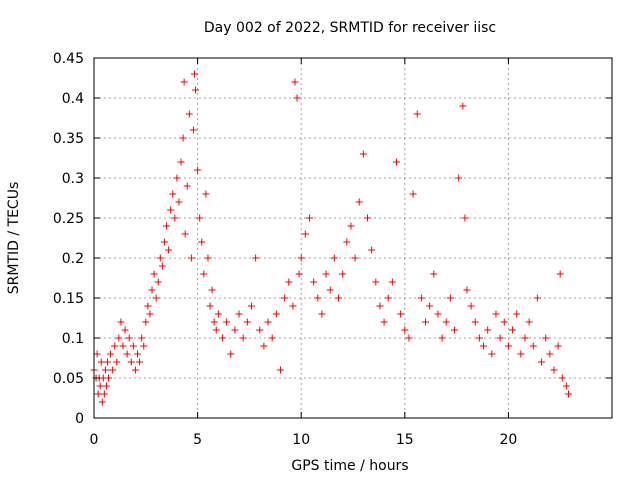 The image size is (640, 480). What do you see at coordinates (79, 419) in the screenshot?
I see `y-tick-label: 0` at bounding box center [79, 419].